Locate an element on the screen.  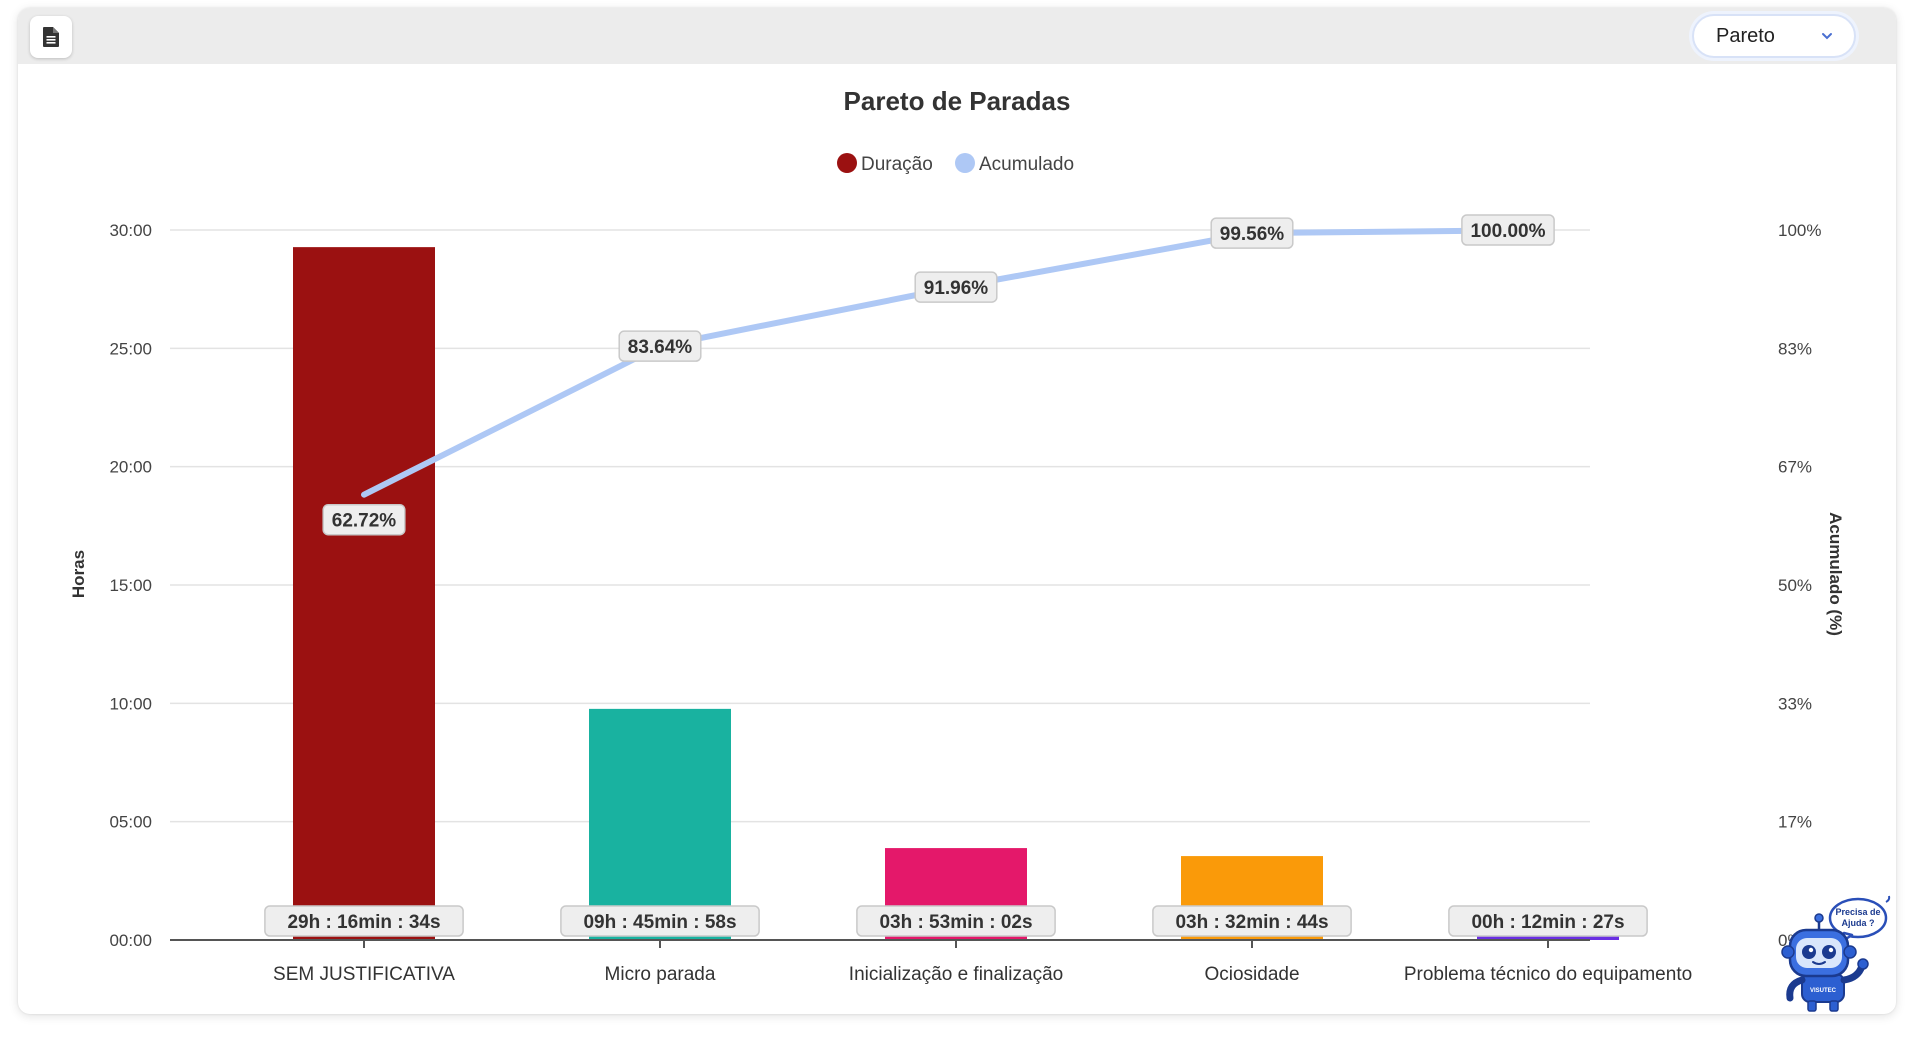
bar-value-label-text: 29h : 16min : 34s is located at coordinates (363, 922).